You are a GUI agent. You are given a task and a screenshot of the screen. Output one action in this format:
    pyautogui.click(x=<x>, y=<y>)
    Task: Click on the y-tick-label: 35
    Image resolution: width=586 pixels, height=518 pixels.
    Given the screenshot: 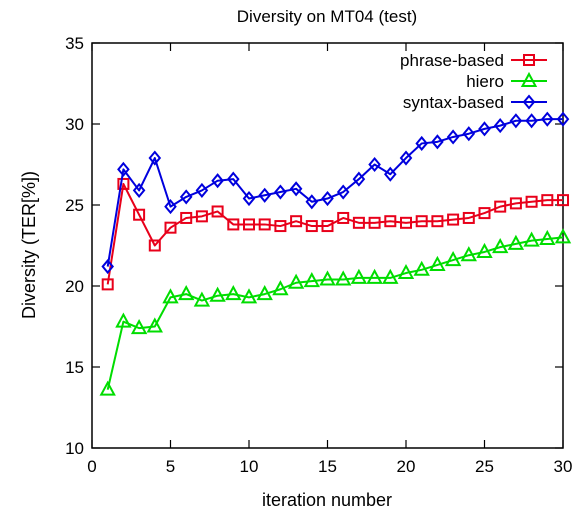 What is the action you would take?
    pyautogui.click(x=74, y=43)
    